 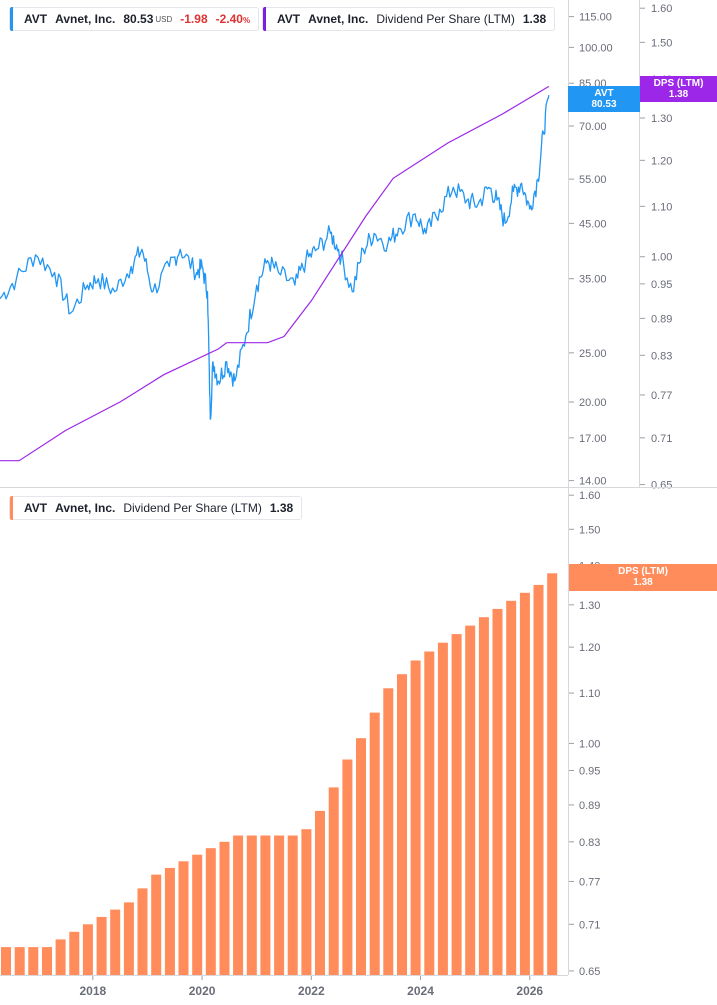 What do you see at coordinates (85, 508) in the screenshot?
I see `legend-dps-bottom-name: Avnet, Inc.` at bounding box center [85, 508].